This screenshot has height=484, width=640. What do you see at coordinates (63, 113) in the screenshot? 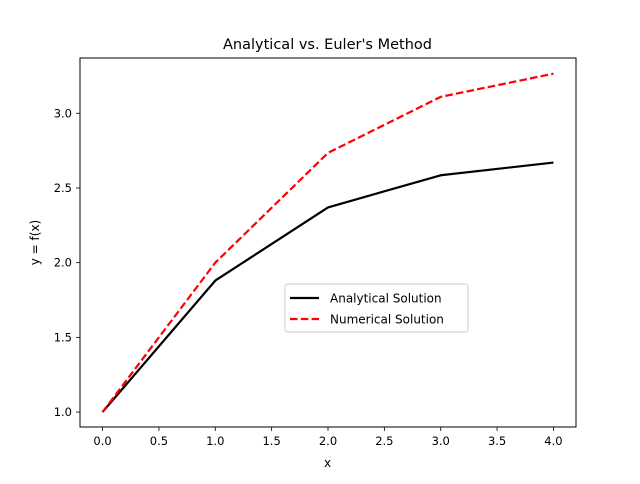
I see `y-tick-label: 3.0` at bounding box center [63, 113].